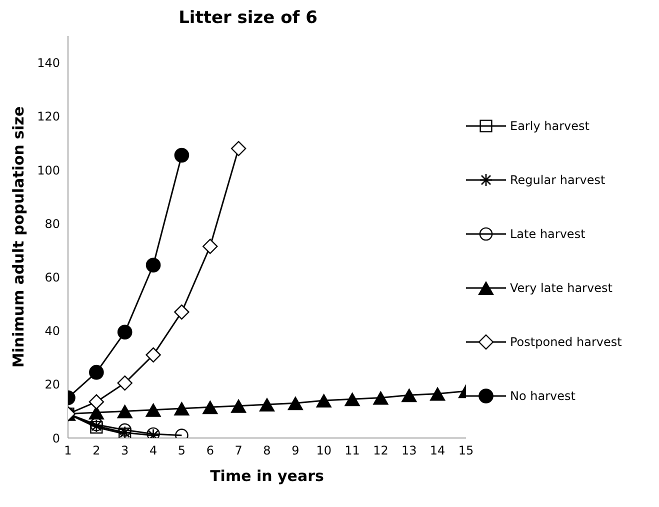 The width and height of the screenshot is (659, 507). What do you see at coordinates (248, 18) in the screenshot?
I see `chart-title: Litter size of 6` at bounding box center [248, 18].